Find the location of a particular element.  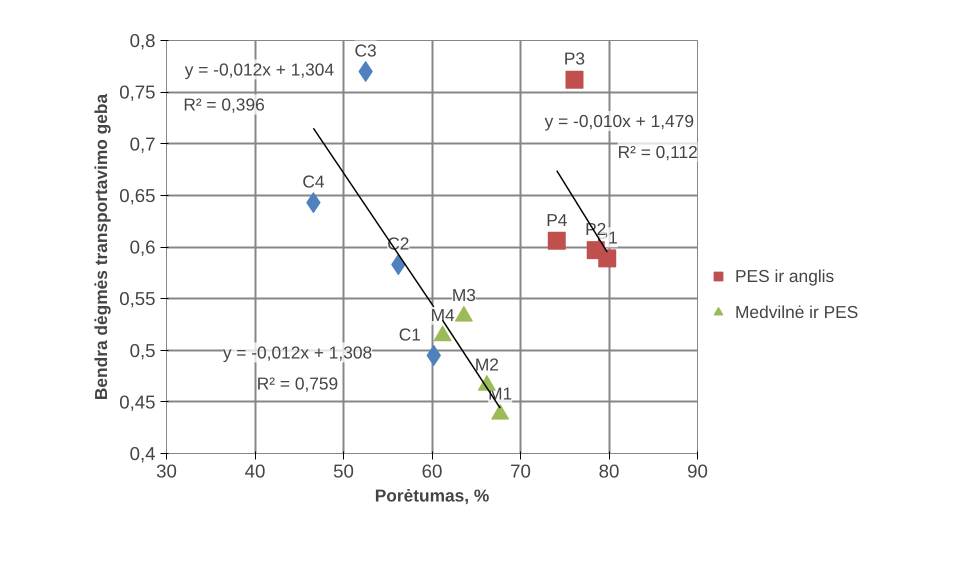

annotation: R² = 0,396 is located at coordinates (224, 104).